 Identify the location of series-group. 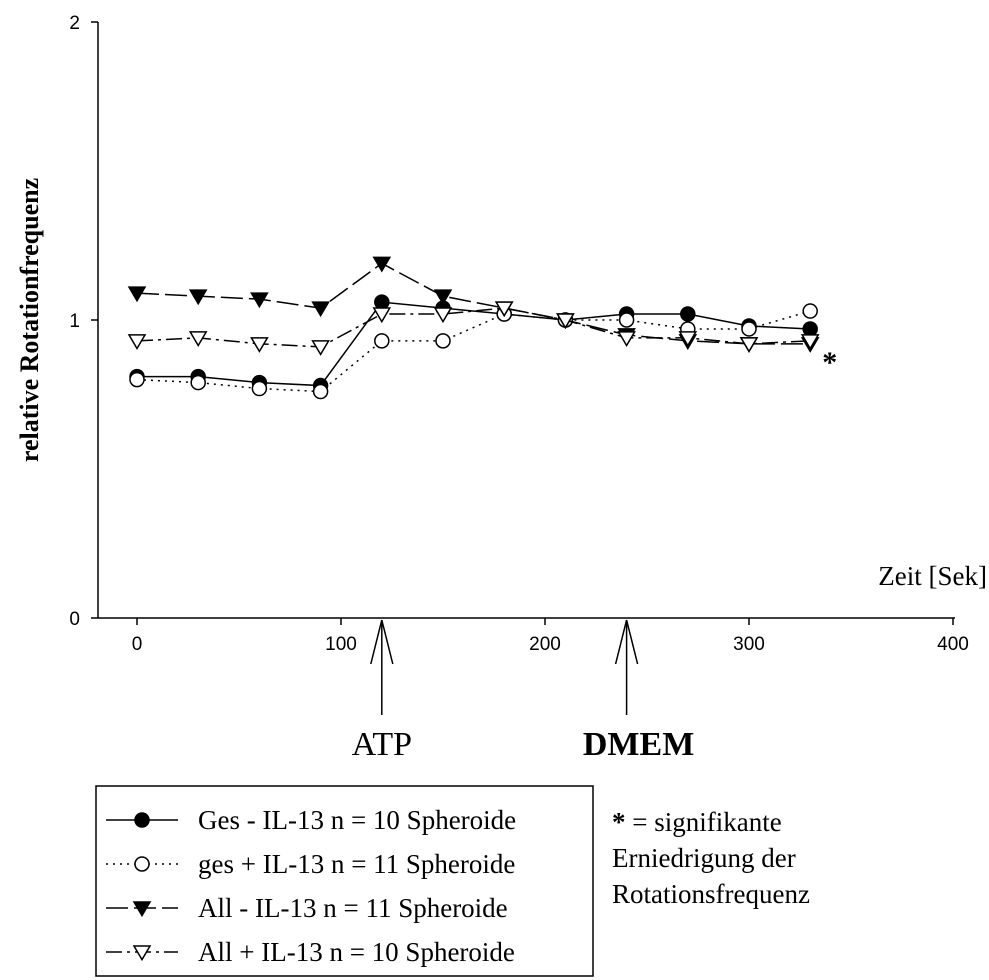
(473, 328).